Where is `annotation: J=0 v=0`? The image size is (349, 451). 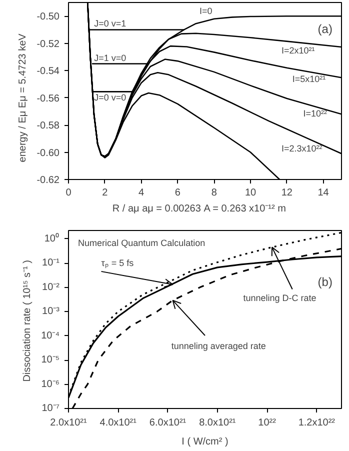
annotation: J=0 v=0 is located at coordinates (110, 97).